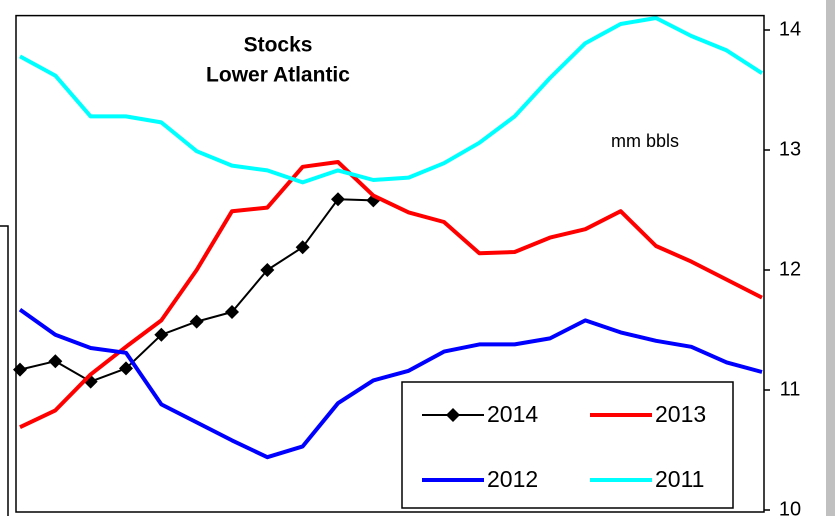 Image resolution: width=835 pixels, height=516 pixels. I want to click on y-tick-label: 11, so click(790, 389).